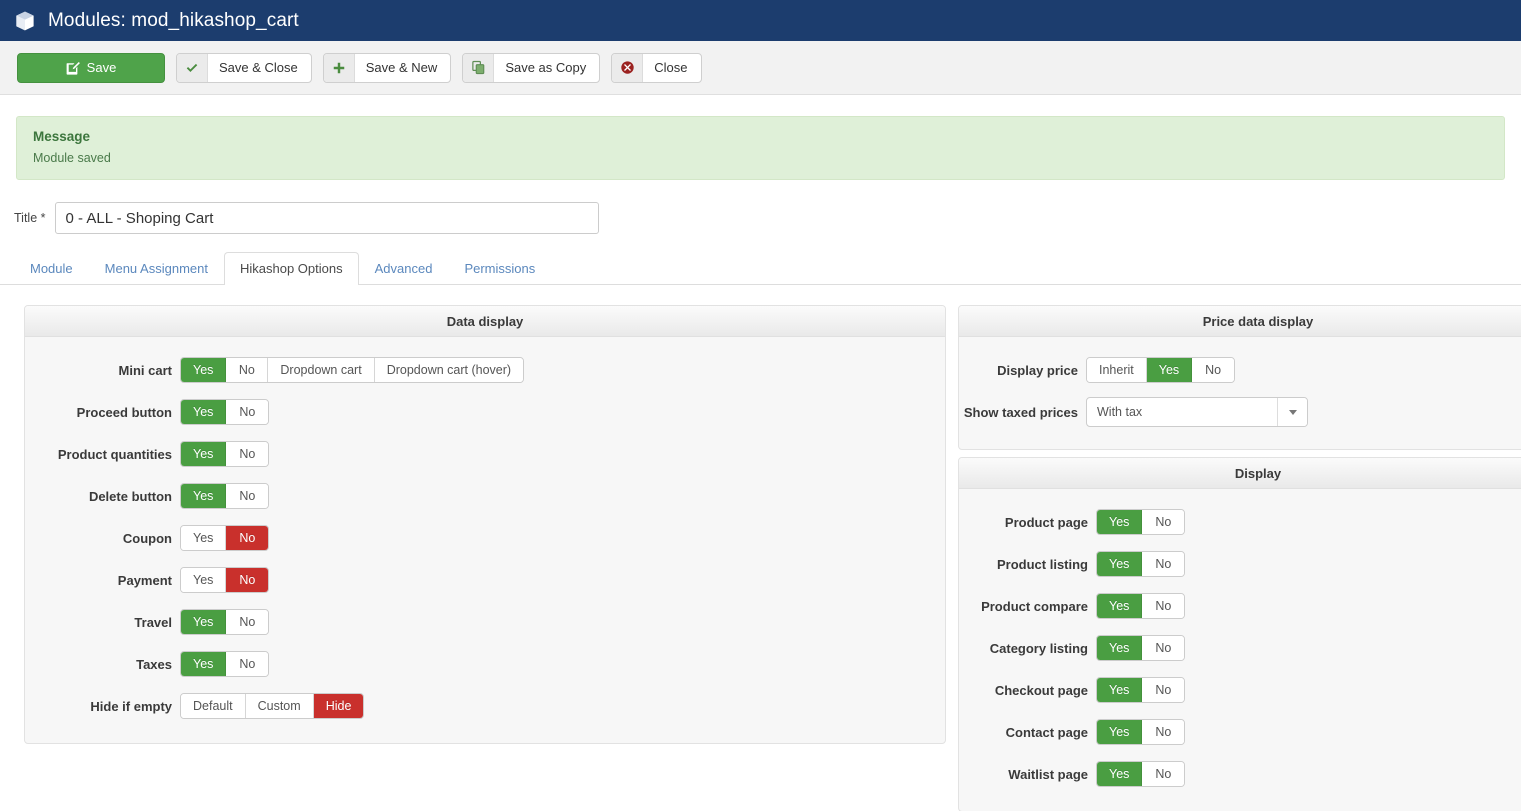 The image size is (1521, 811). I want to click on option-waitlist-page-no: No, so click(1163, 774).